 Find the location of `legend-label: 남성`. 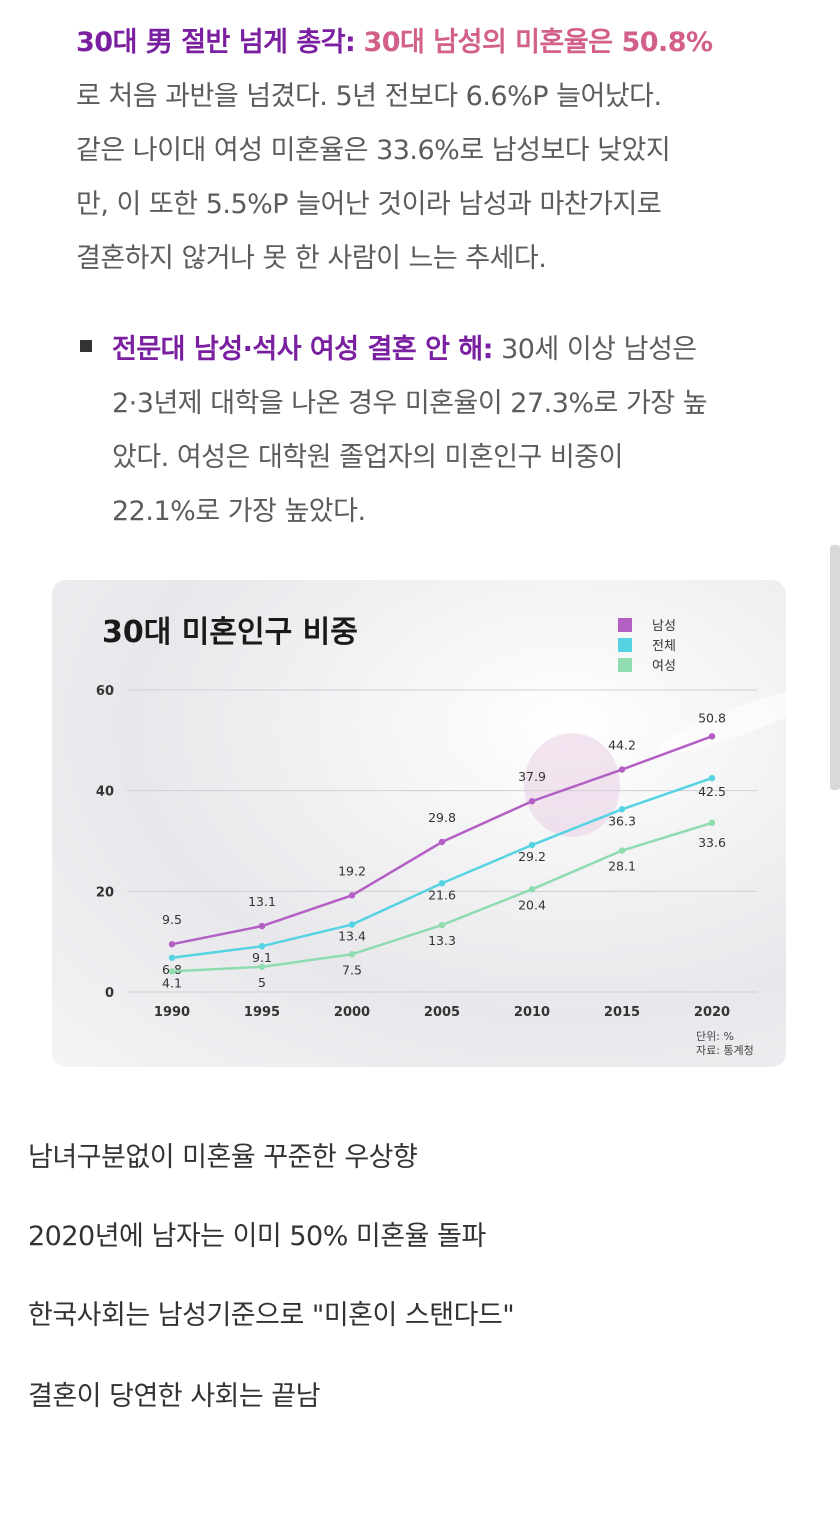

legend-label: 남성 is located at coordinates (664, 626).